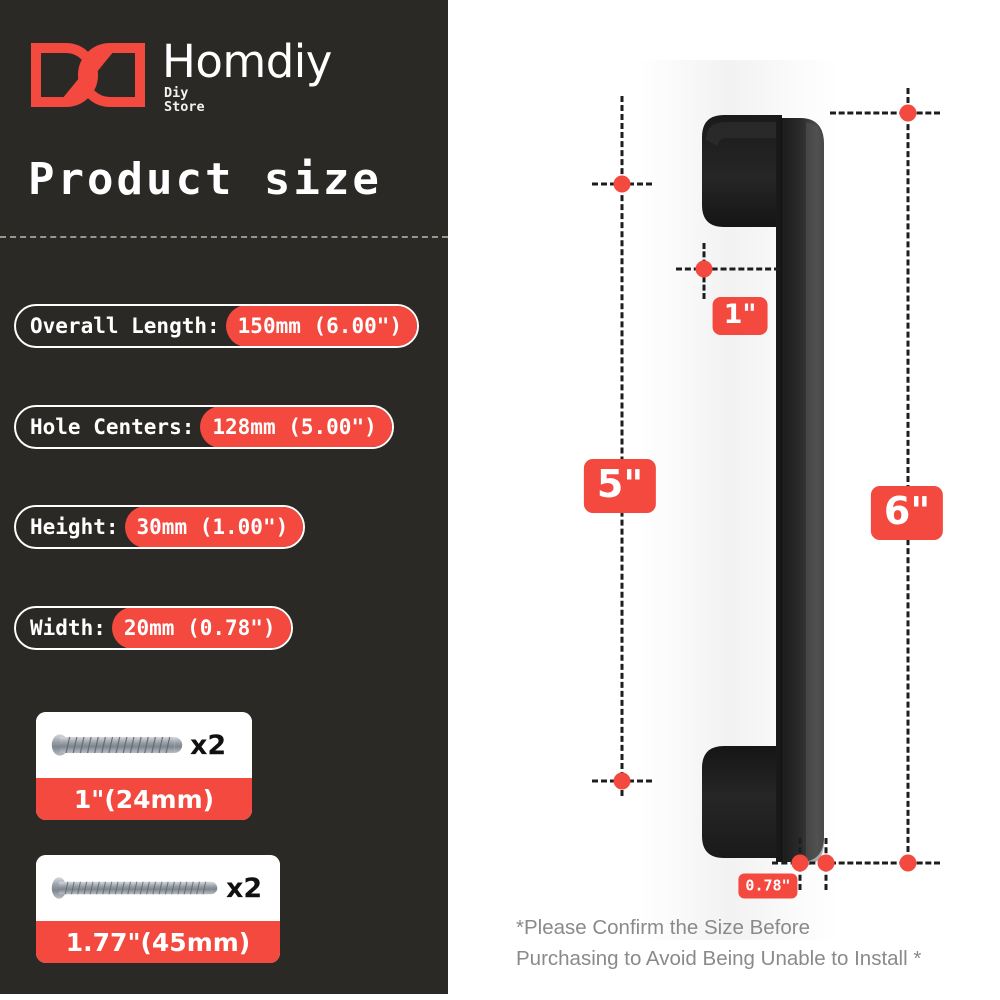 Image resolution: width=1000 pixels, height=1000 pixels. Describe the element at coordinates (296, 427) in the screenshot. I see `spec-value: 128mm (5.00")` at that location.